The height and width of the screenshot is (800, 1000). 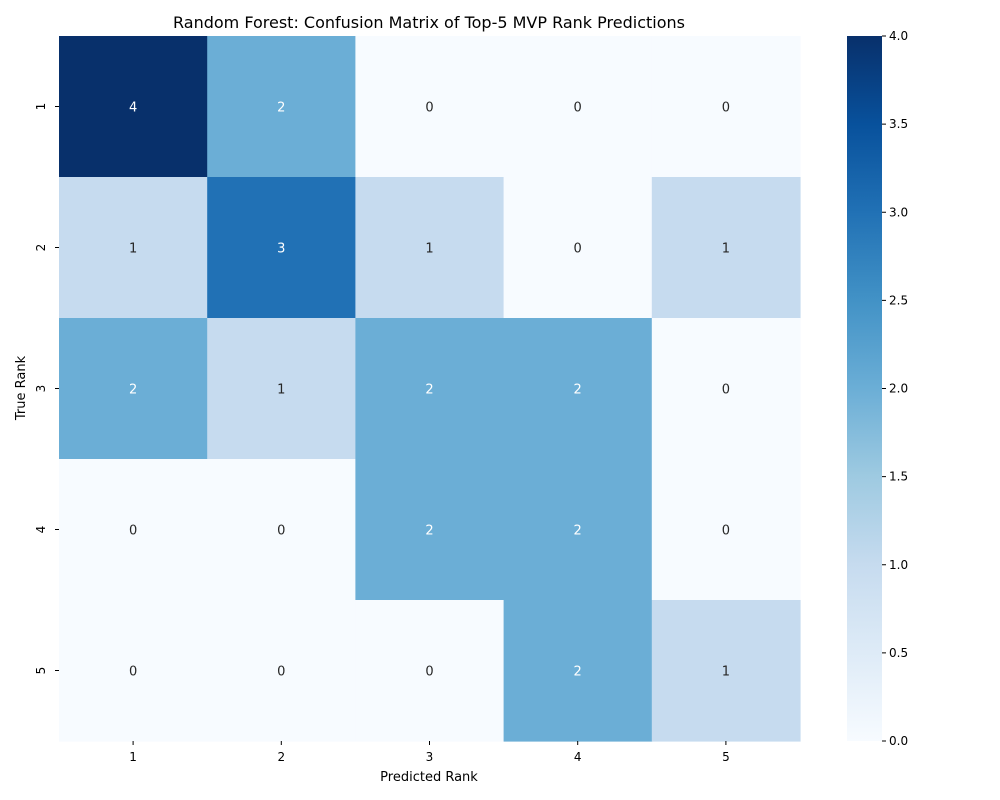 What do you see at coordinates (429, 777) in the screenshot?
I see `x-axis-label: Predicted Rank` at bounding box center [429, 777].